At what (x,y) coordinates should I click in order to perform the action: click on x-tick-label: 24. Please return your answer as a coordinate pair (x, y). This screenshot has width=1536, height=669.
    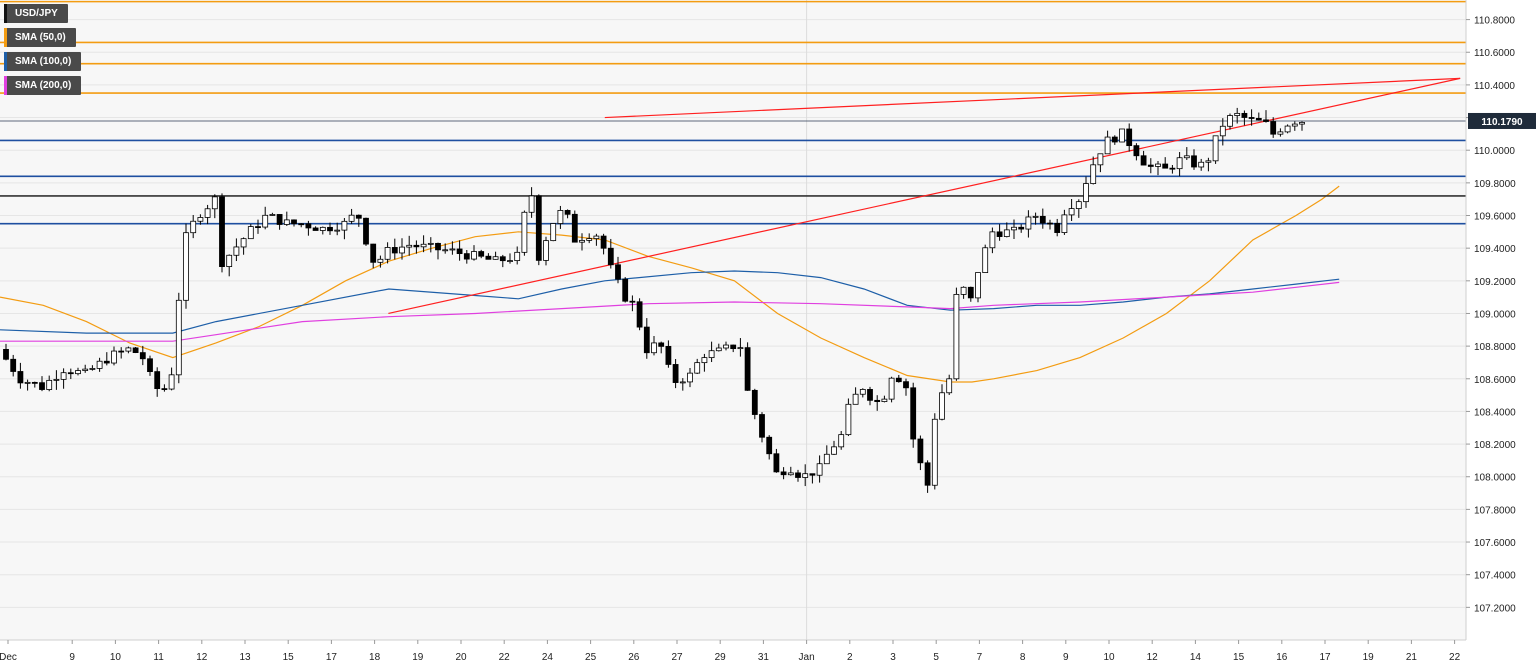
    Looking at the image, I should click on (548, 657).